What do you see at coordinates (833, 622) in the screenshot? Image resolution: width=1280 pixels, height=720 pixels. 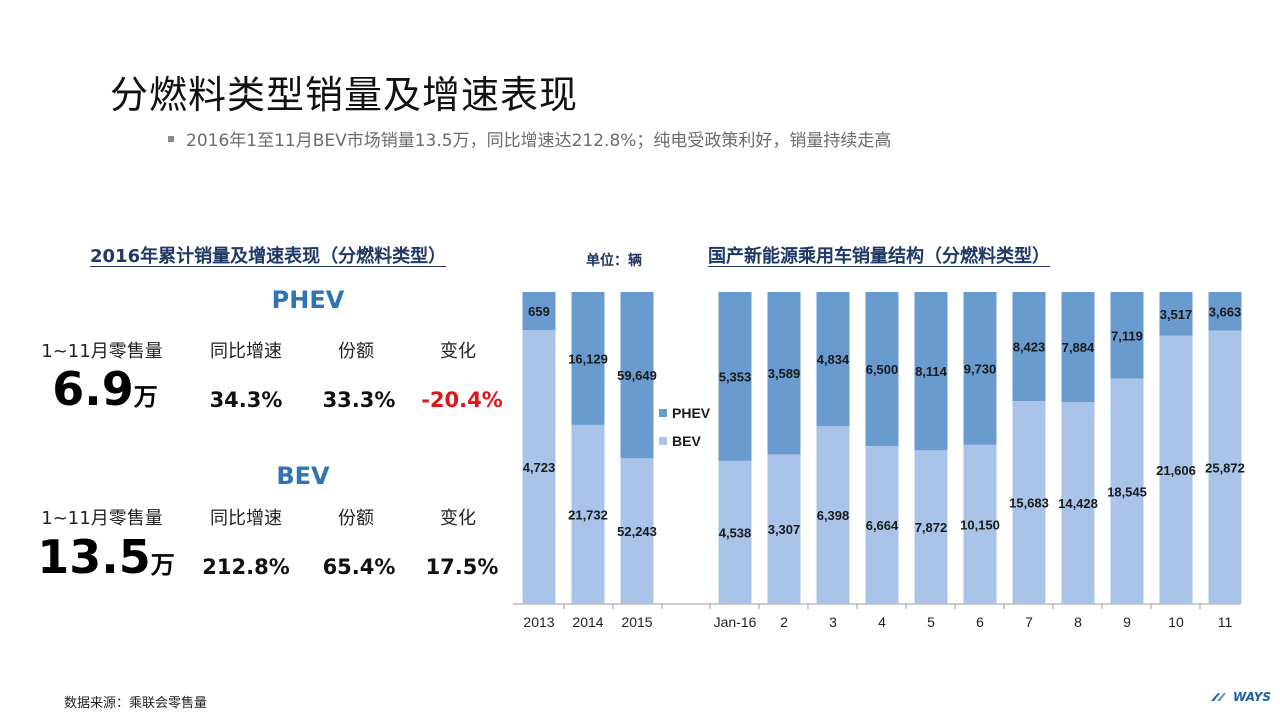 I see `x-tick-label: 3` at bounding box center [833, 622].